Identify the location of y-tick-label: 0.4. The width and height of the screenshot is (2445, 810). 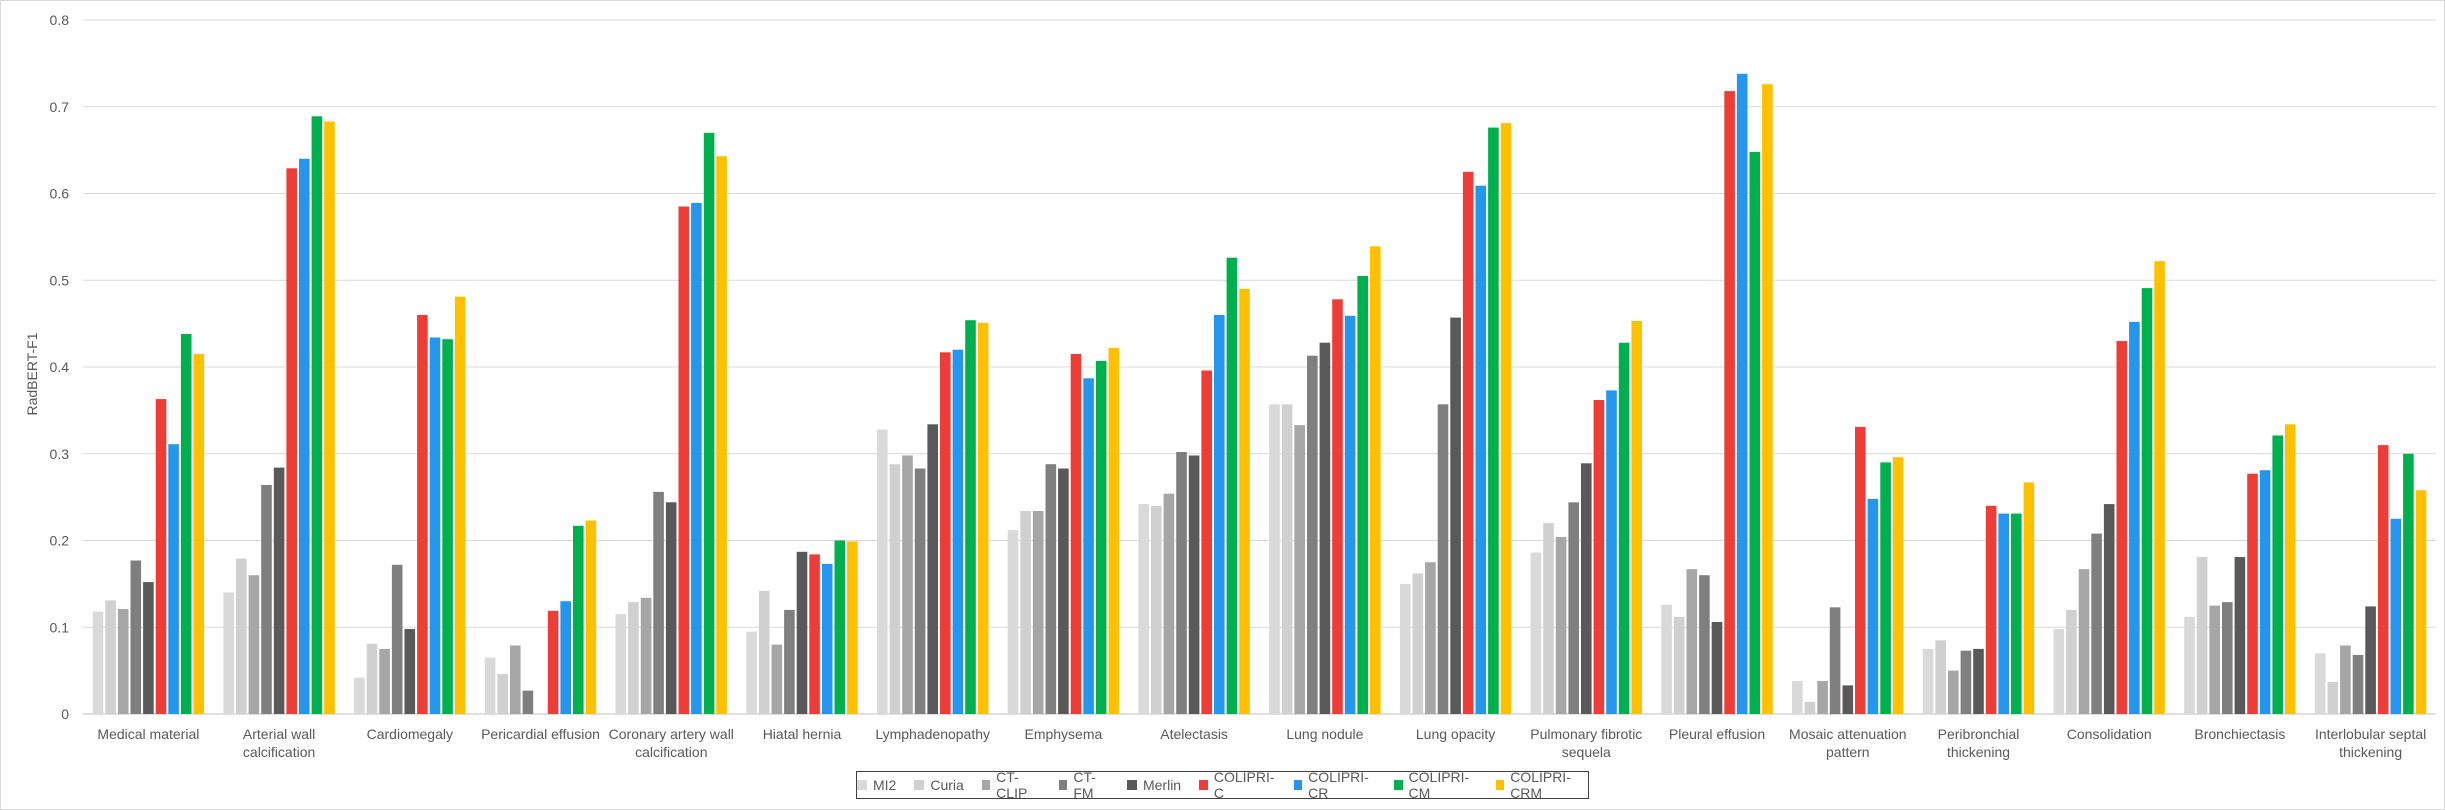
(60, 367).